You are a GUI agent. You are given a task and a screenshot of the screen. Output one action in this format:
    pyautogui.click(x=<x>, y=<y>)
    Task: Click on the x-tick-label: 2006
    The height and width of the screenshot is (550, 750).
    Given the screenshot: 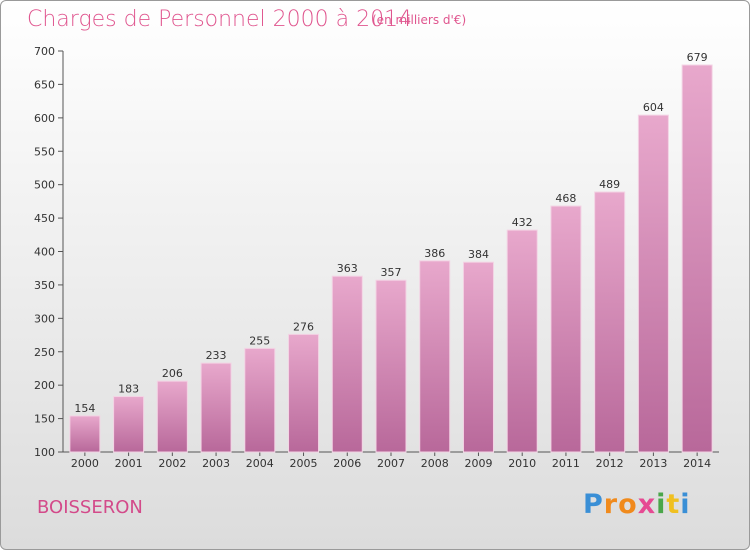 What is the action you would take?
    pyautogui.click(x=347, y=463)
    